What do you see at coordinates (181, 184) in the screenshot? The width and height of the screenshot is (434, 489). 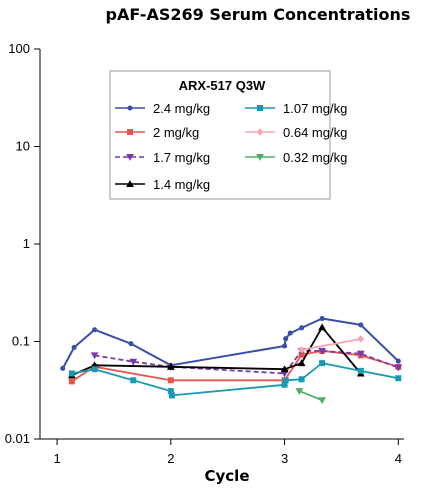 I see `legend-label: 1.4 mg/kg` at bounding box center [181, 184].